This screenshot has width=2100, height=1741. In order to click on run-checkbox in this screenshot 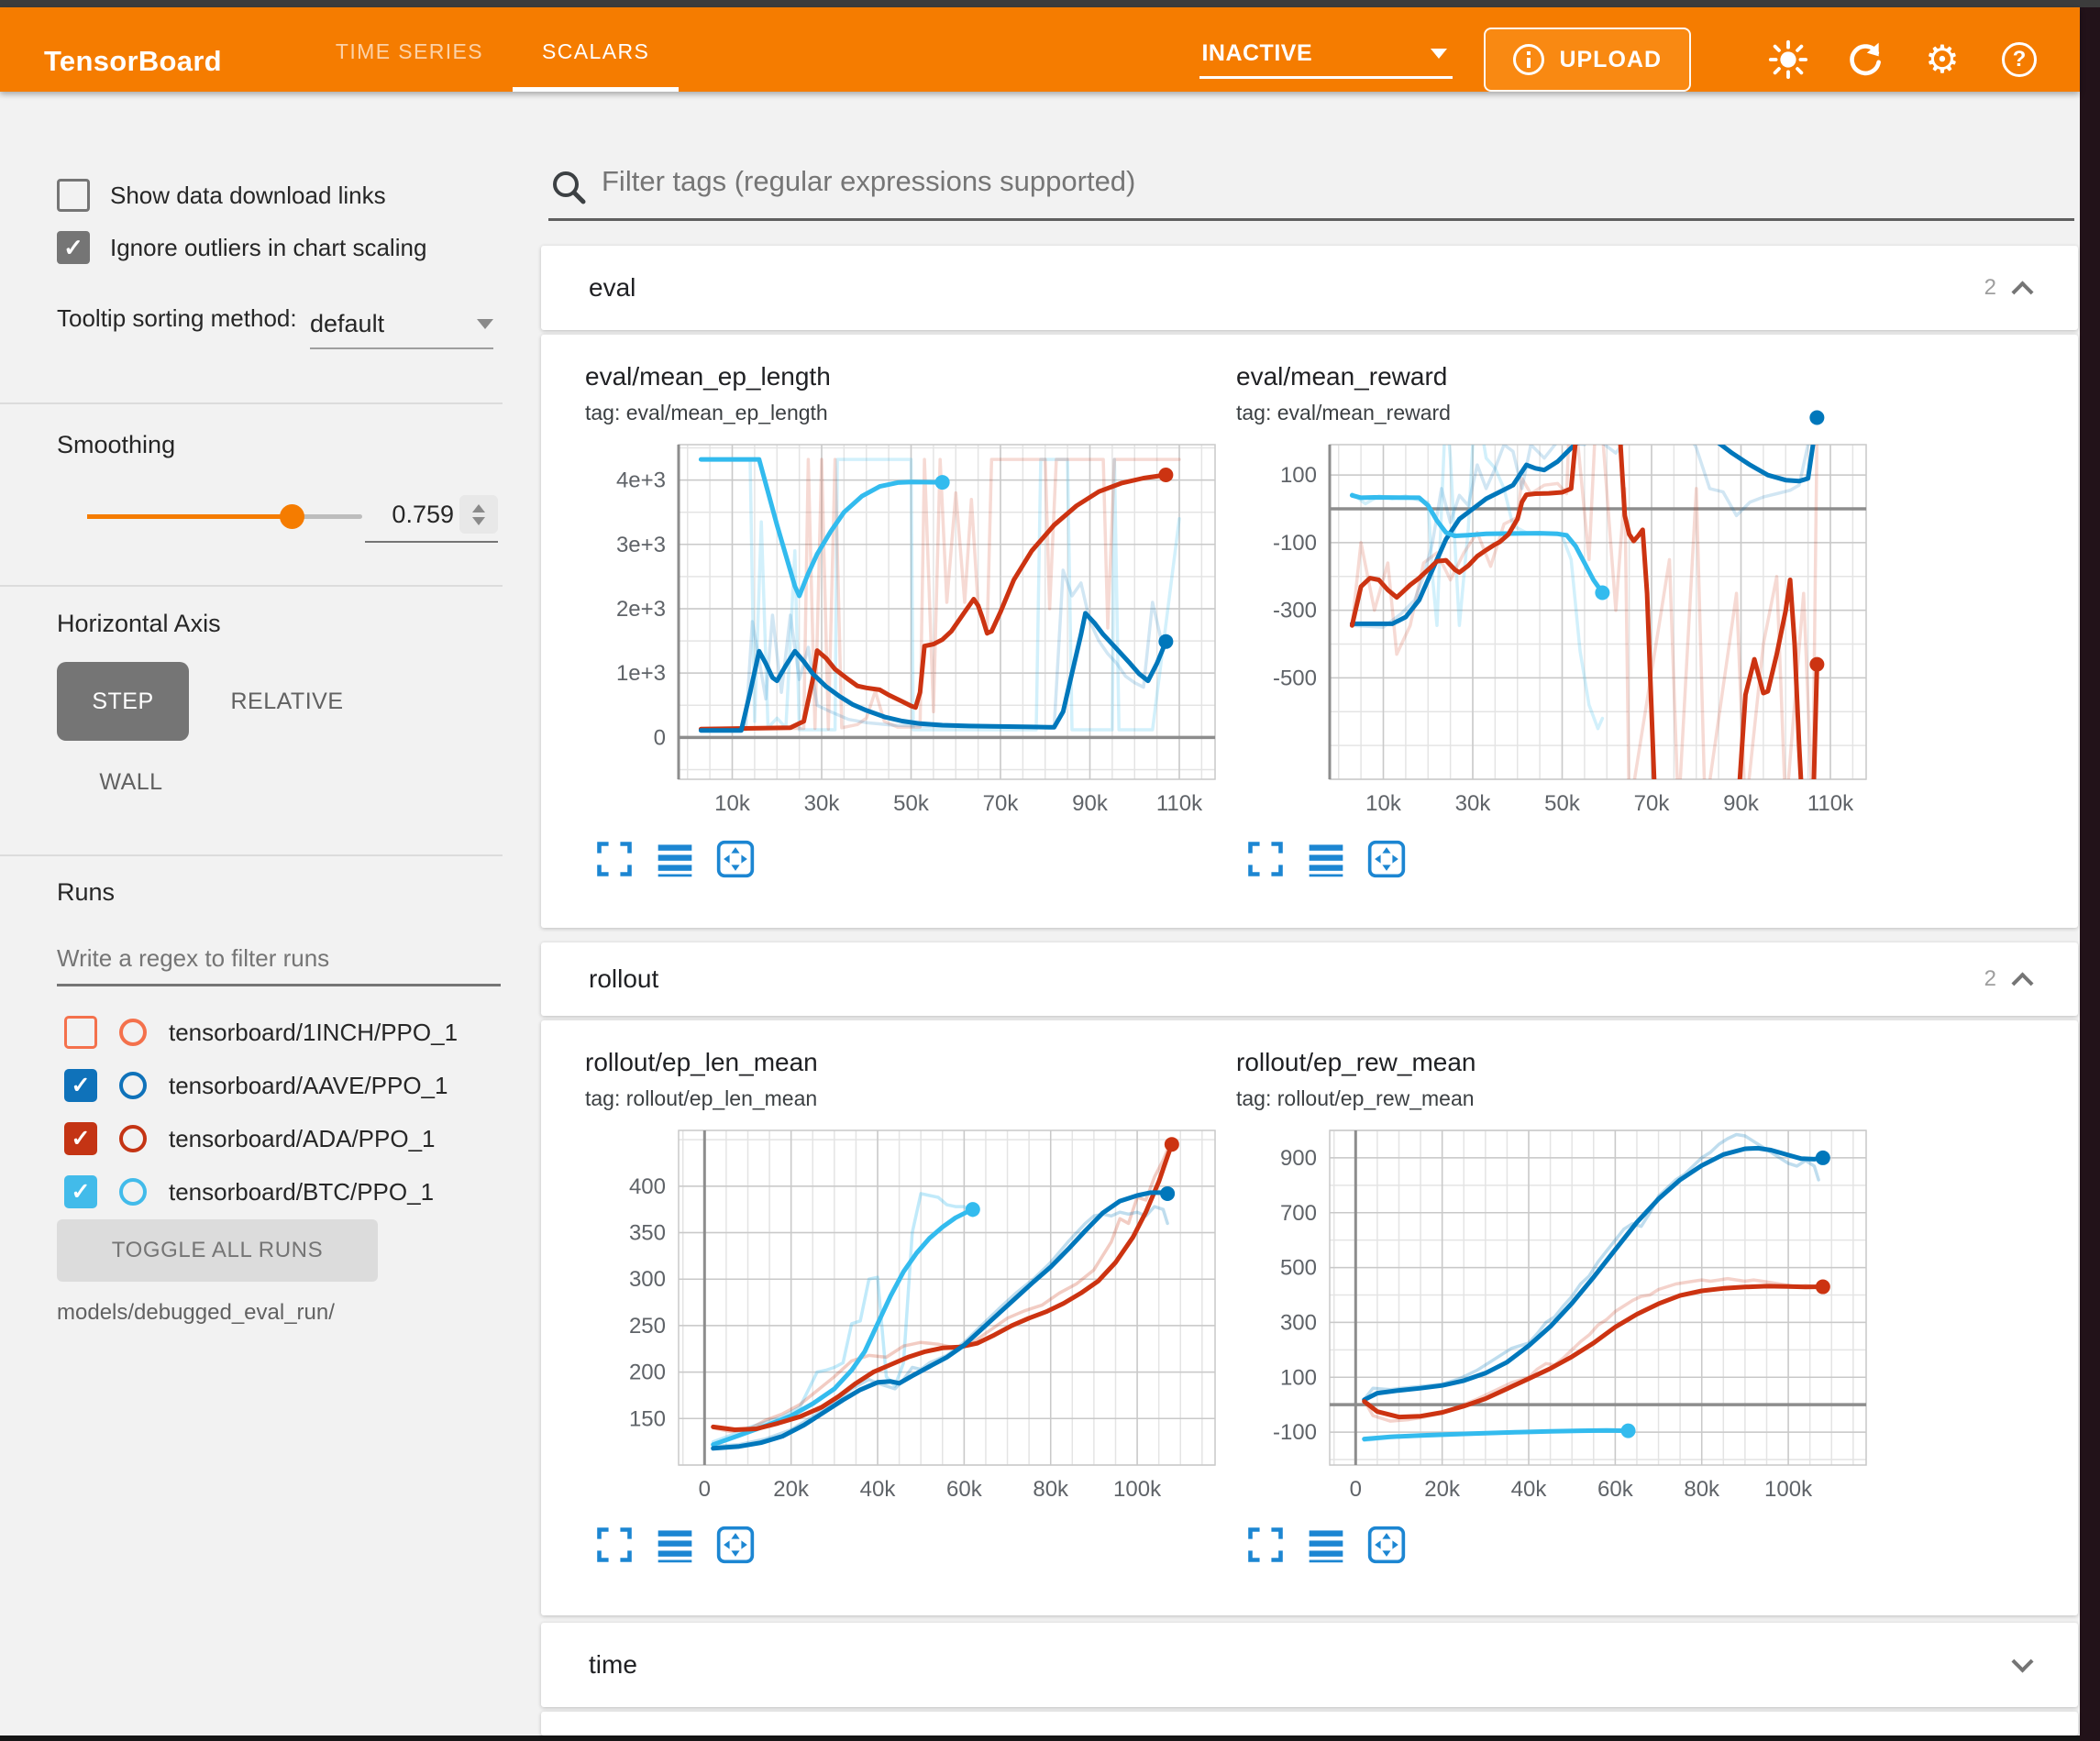, I will do `click(80, 1032)`.